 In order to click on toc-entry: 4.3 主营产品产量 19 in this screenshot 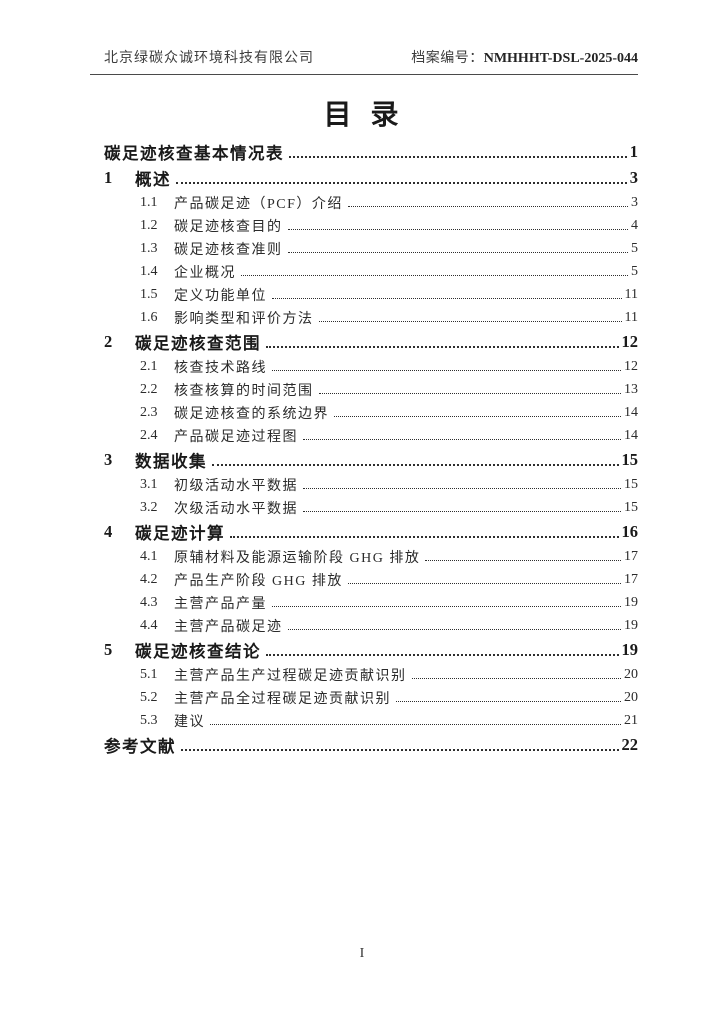, I will do `click(371, 602)`.